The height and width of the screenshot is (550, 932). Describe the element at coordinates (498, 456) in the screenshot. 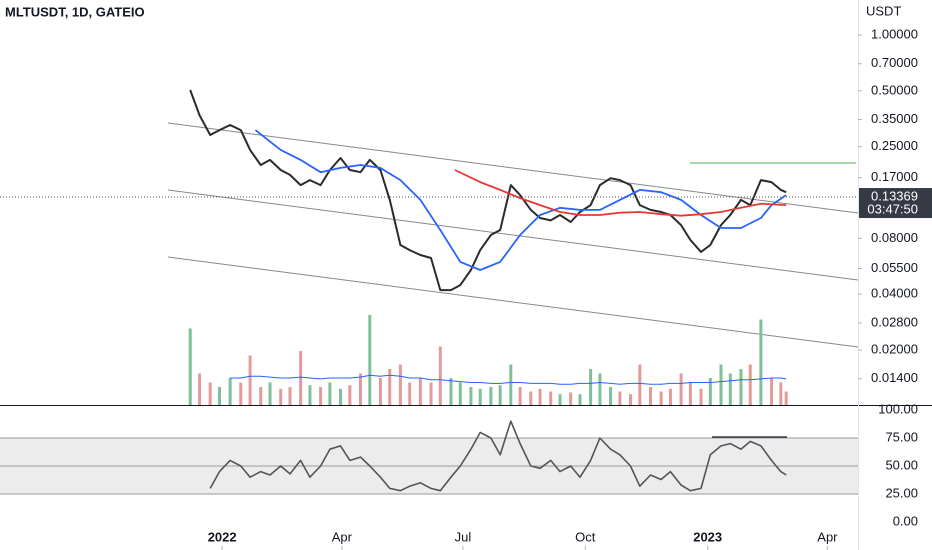

I see `rsi-line` at that location.